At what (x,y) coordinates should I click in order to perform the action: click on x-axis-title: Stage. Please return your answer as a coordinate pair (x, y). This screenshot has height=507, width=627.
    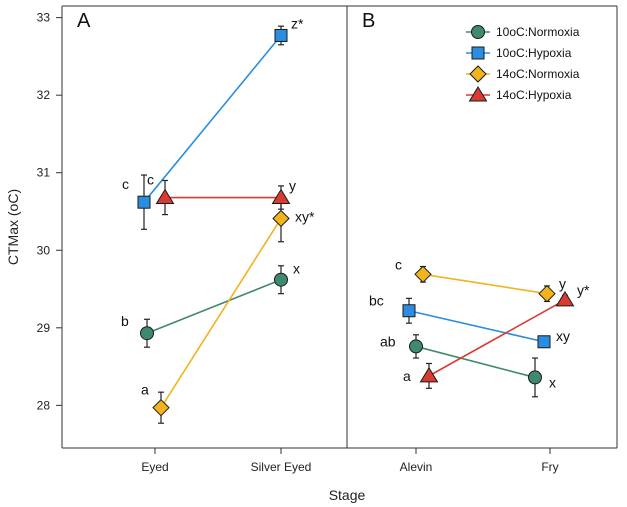
    Looking at the image, I should click on (347, 495).